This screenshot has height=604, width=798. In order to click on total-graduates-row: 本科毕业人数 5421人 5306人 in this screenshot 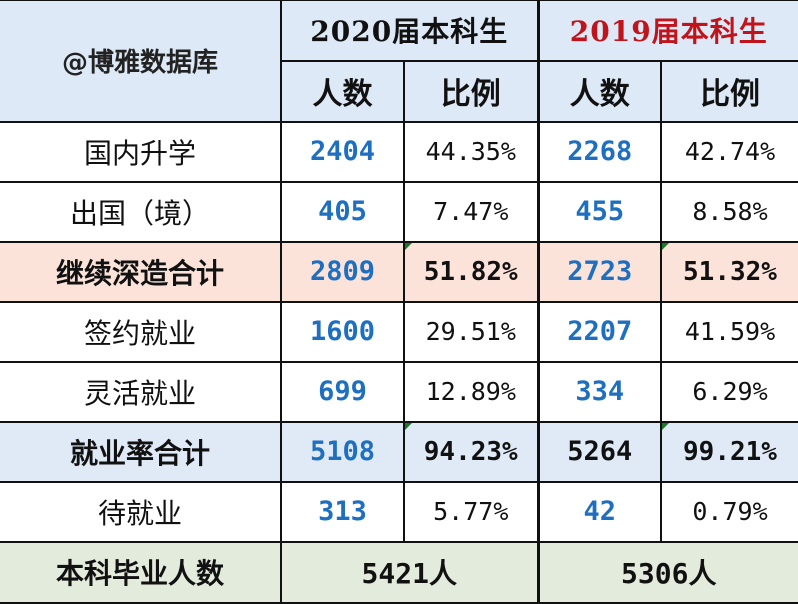, I will do `click(399, 572)`.